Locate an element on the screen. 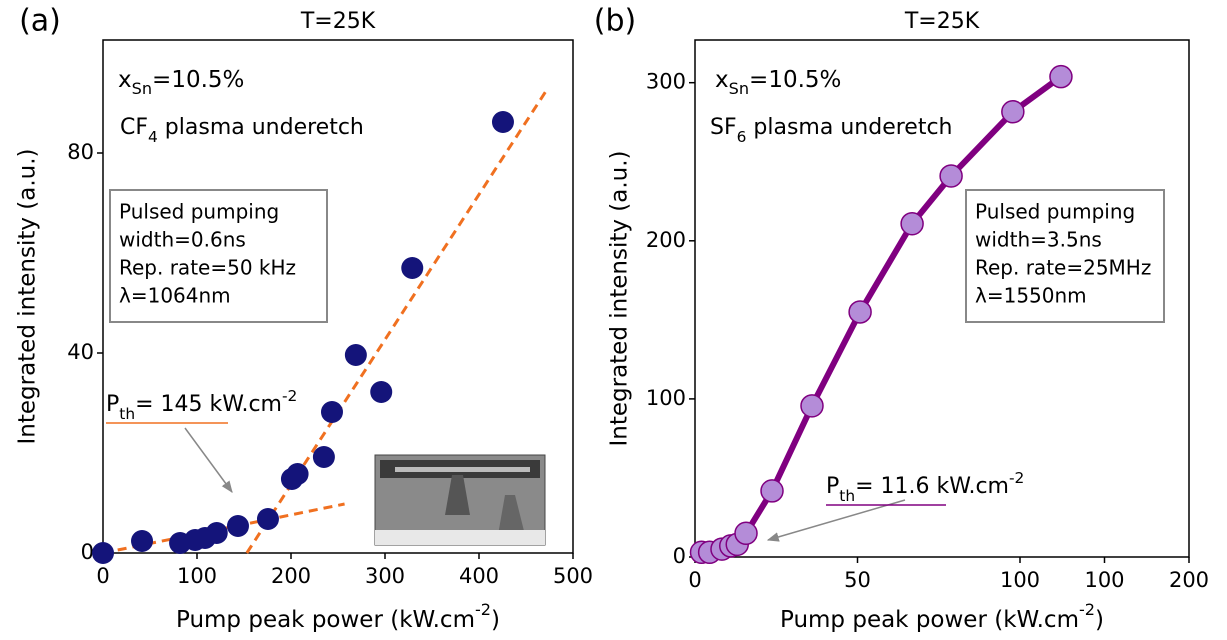 This screenshot has height=640, width=1227. y-tick-label: 200 is located at coordinates (666, 240).